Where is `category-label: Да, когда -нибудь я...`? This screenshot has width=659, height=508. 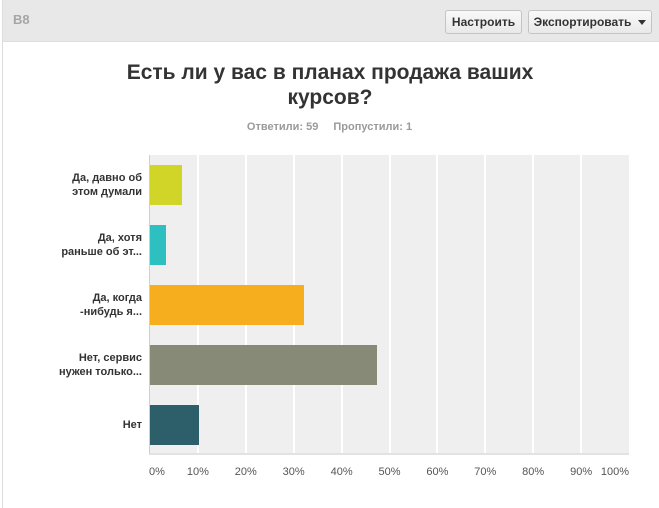
category-label: Да, когда -нибудь я... is located at coordinates (111, 305).